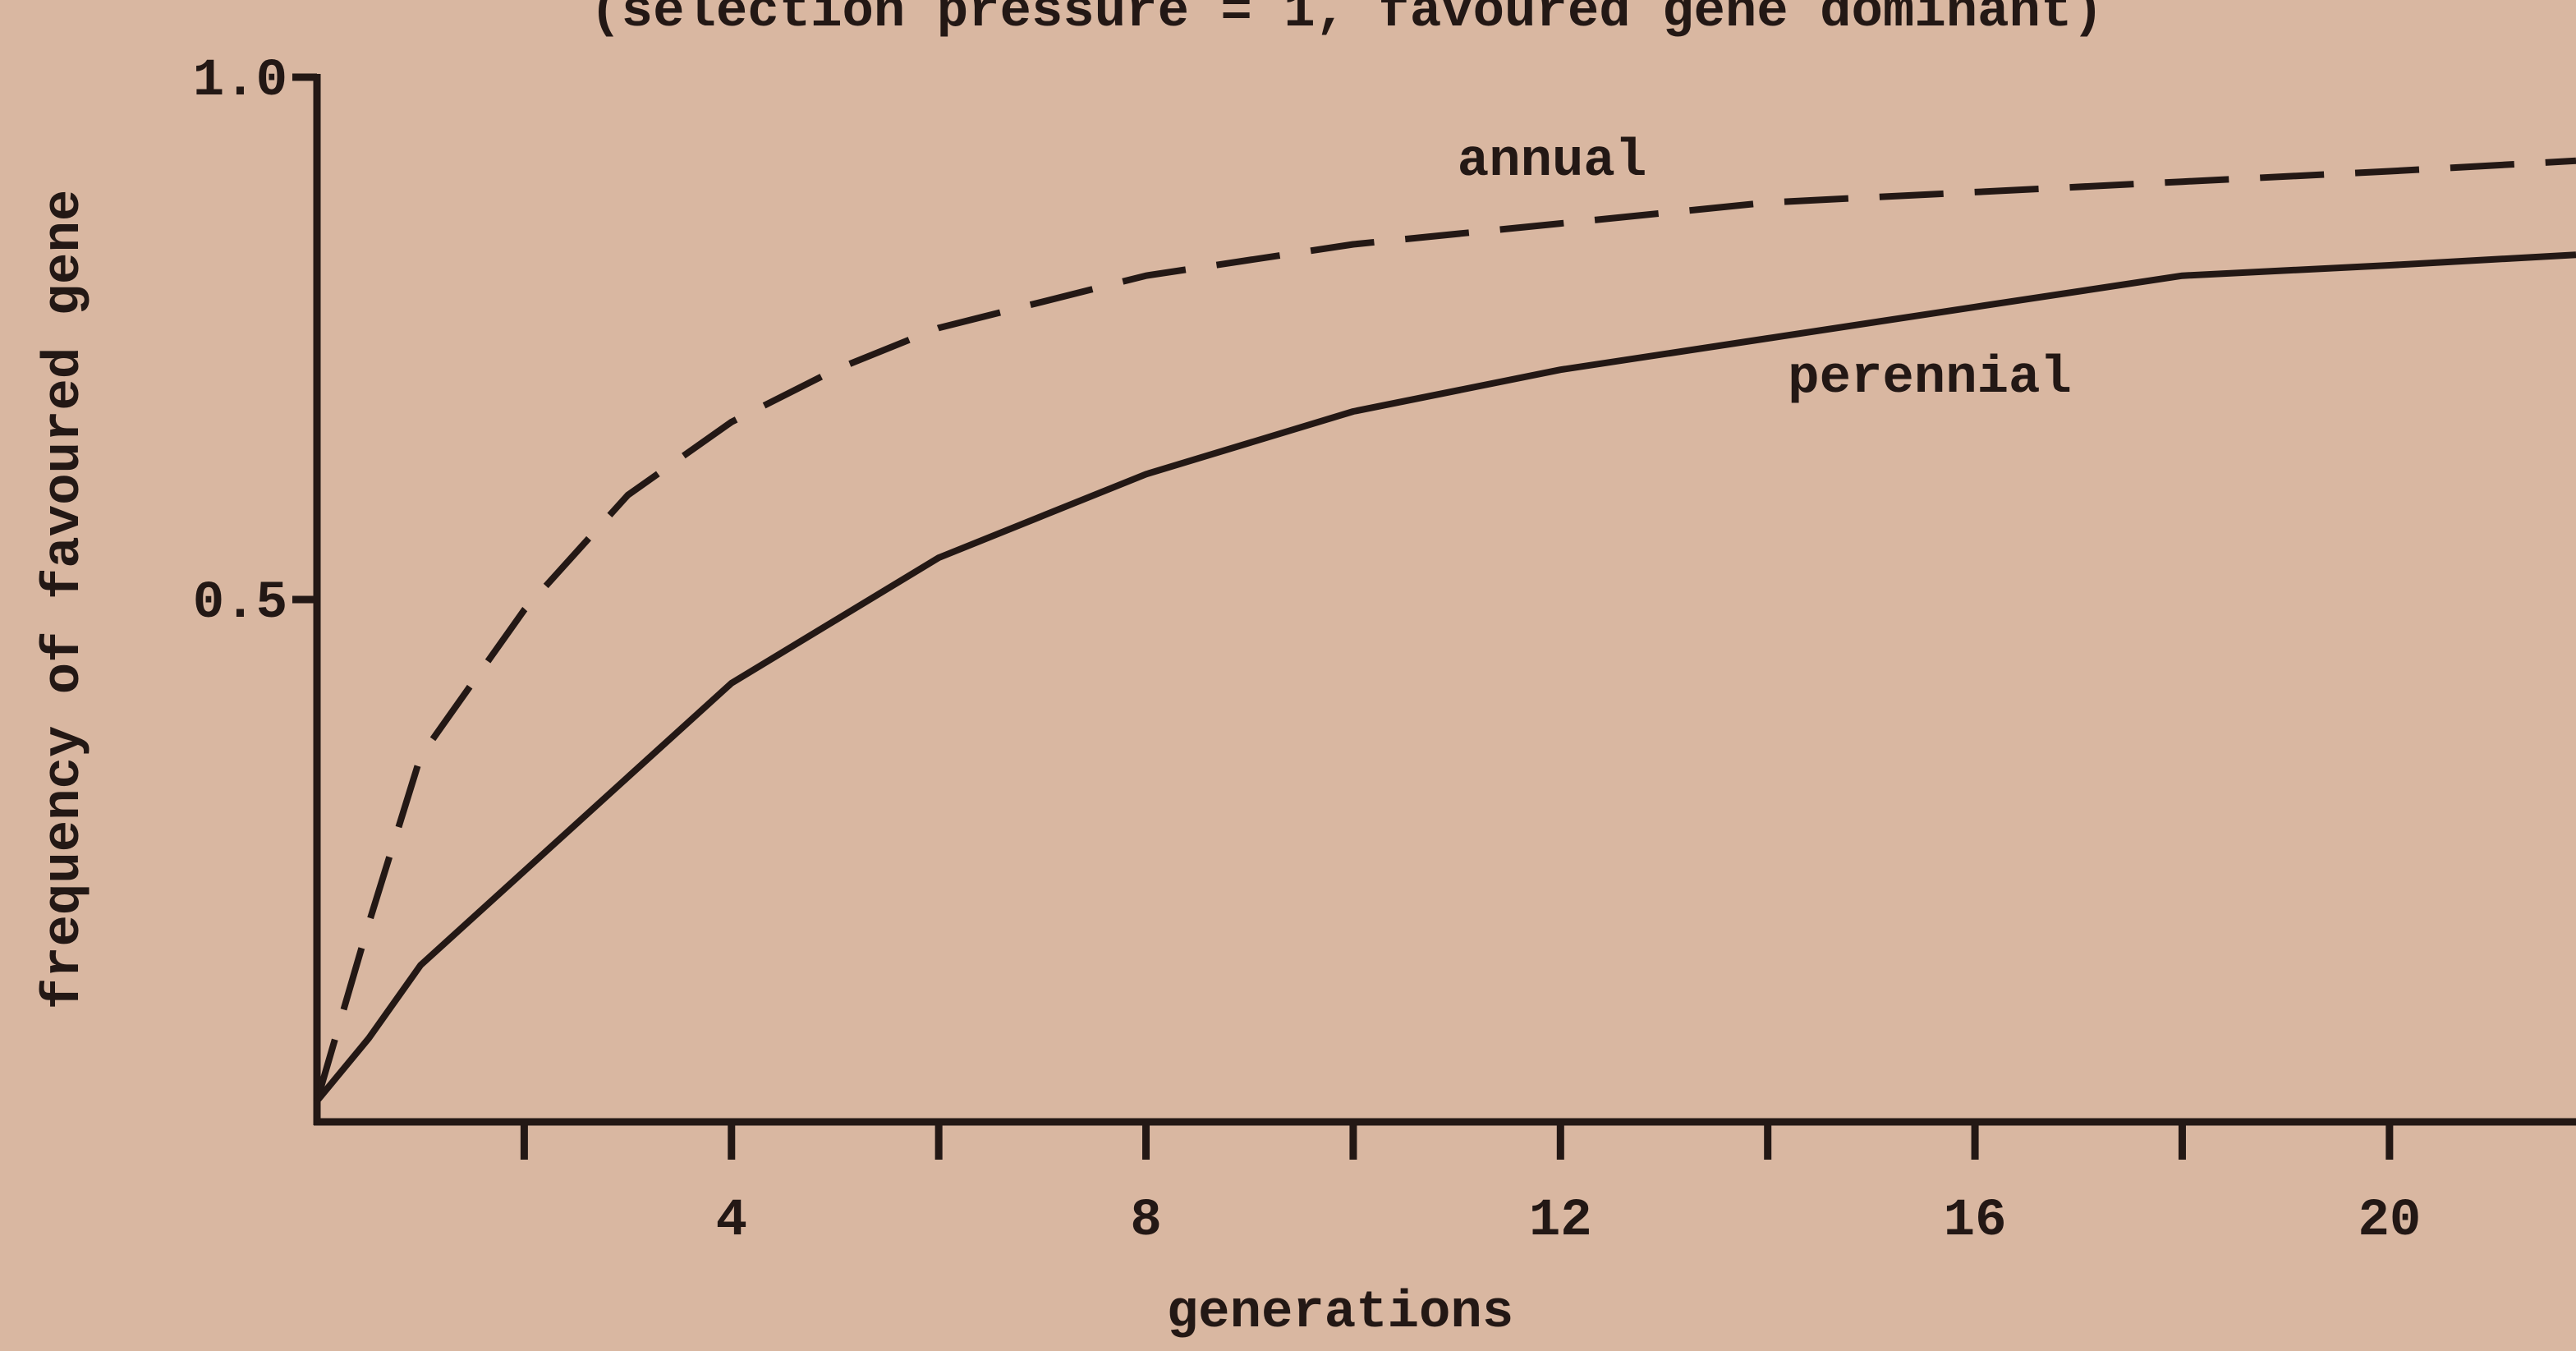 This screenshot has width=2576, height=1351. Describe the element at coordinates (2389, 1221) in the screenshot. I see `x-tick-label: 20` at that location.